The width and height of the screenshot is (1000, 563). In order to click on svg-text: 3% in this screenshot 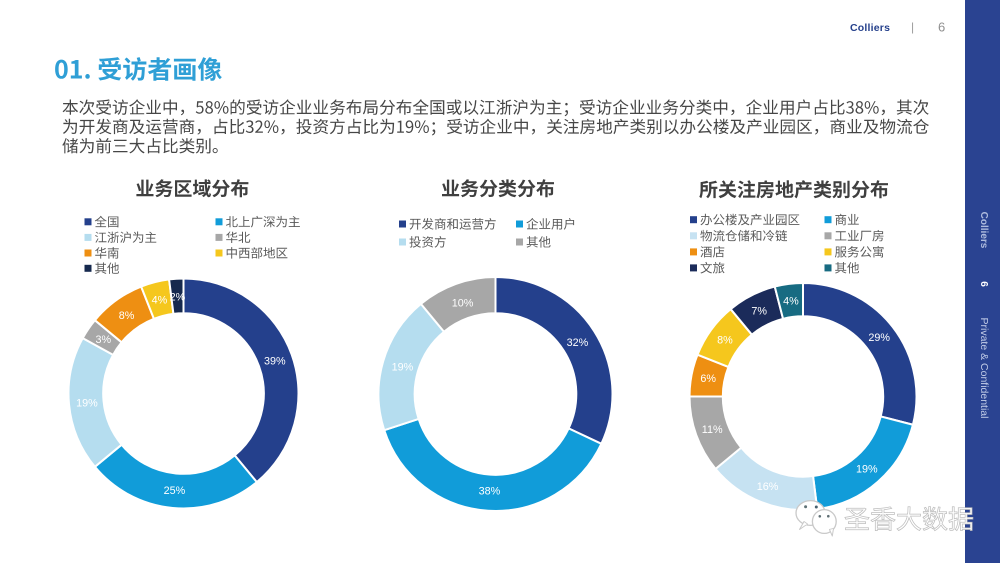, I will do `click(103, 340)`.